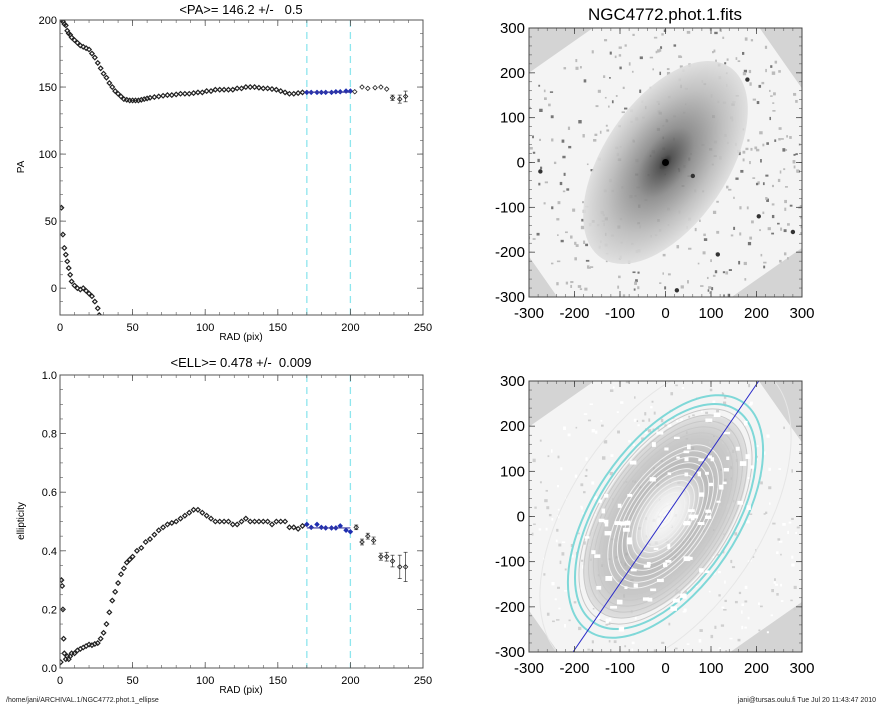 The width and height of the screenshot is (885, 713). What do you see at coordinates (665, 14) in the screenshot?
I see `image-title: NGC4772.phot.1.fits` at bounding box center [665, 14].